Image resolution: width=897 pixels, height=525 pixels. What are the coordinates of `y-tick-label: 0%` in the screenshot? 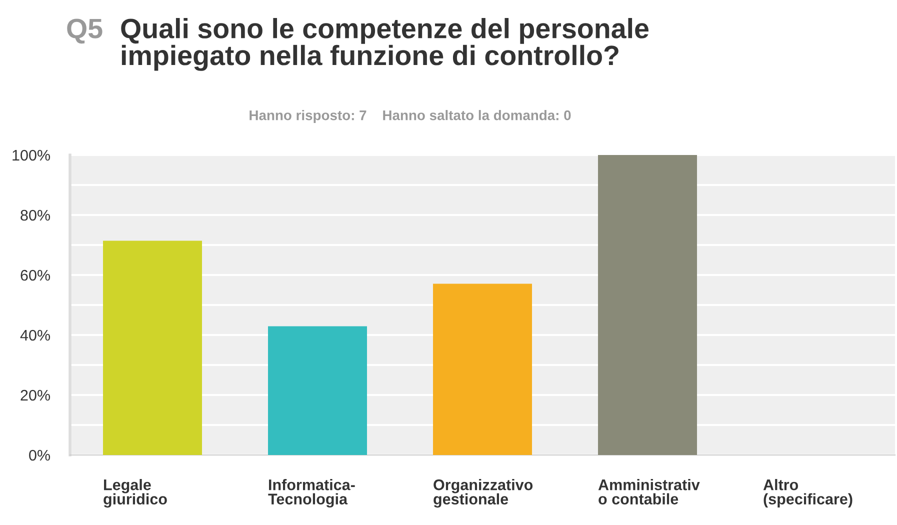 It's located at (39, 455).